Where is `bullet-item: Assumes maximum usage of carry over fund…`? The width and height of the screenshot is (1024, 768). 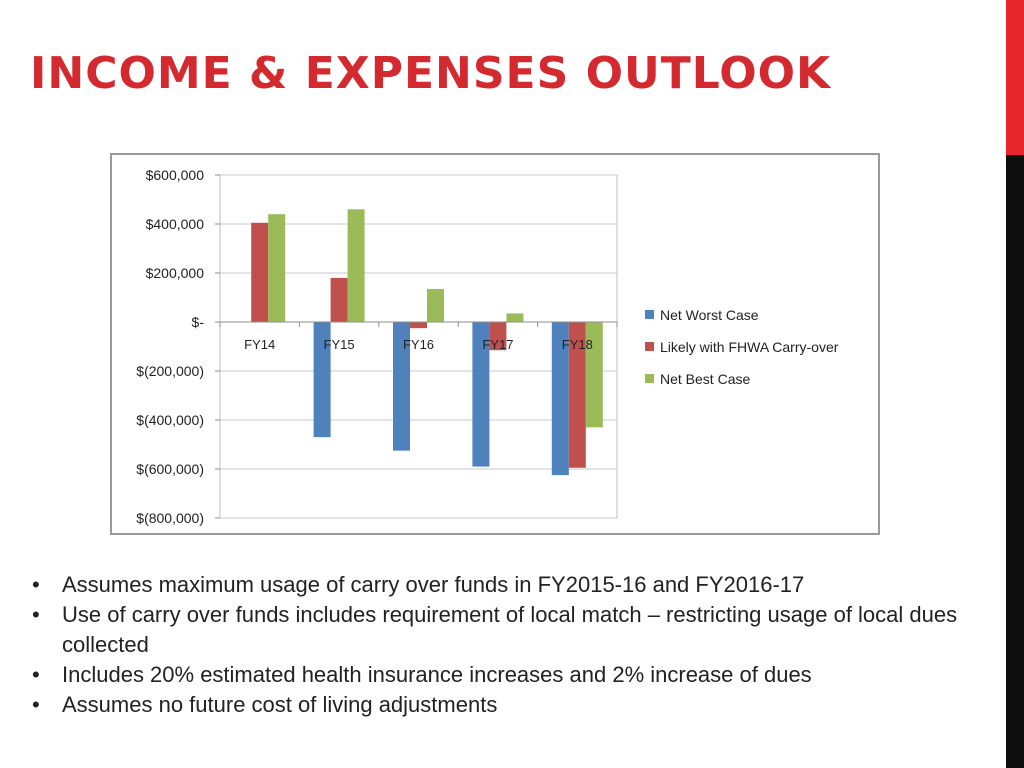 bullet-item: Assumes maximum usage of carry over fund… is located at coordinates (513, 585).